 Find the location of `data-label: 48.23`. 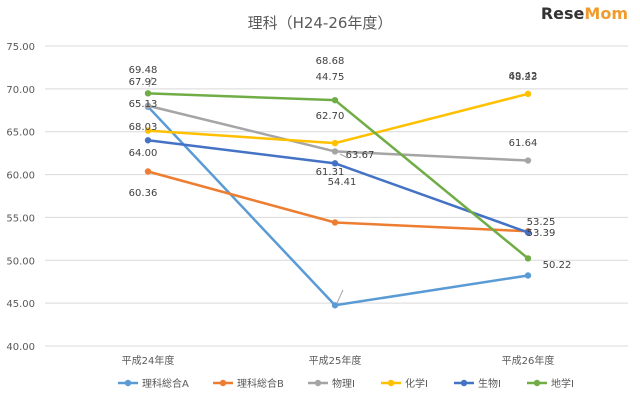

data-label: 48.23 is located at coordinates (523, 77).